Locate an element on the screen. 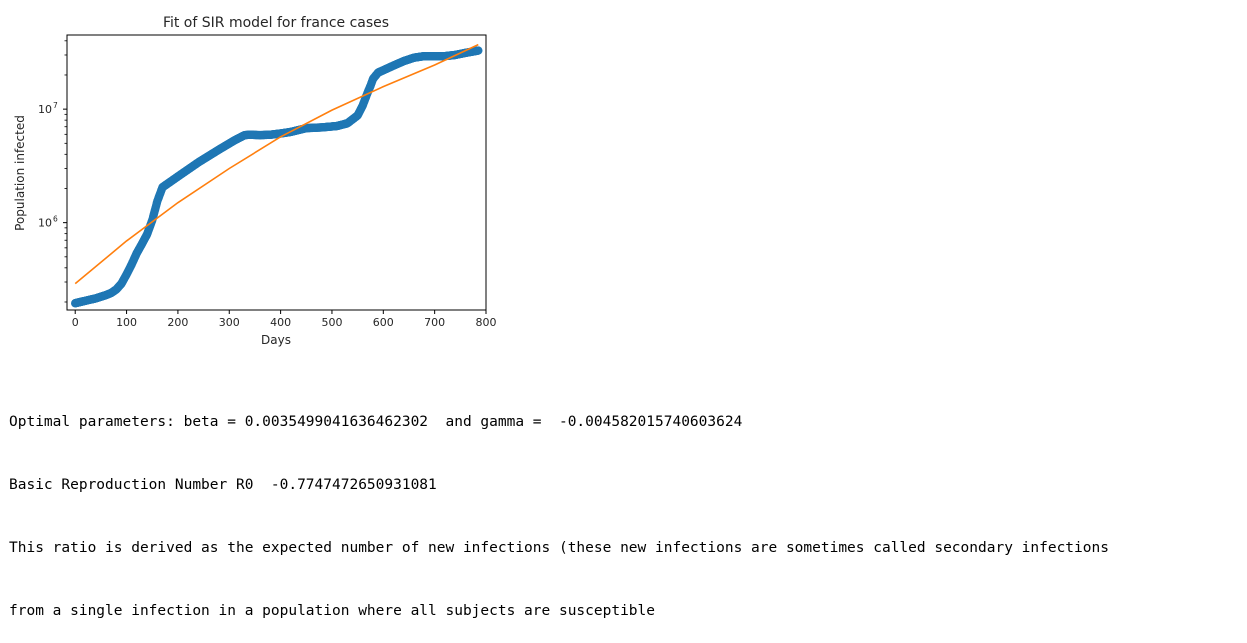 The height and width of the screenshot is (643, 1247). y-tick-label-exponent: 7 is located at coordinates (55, 105).